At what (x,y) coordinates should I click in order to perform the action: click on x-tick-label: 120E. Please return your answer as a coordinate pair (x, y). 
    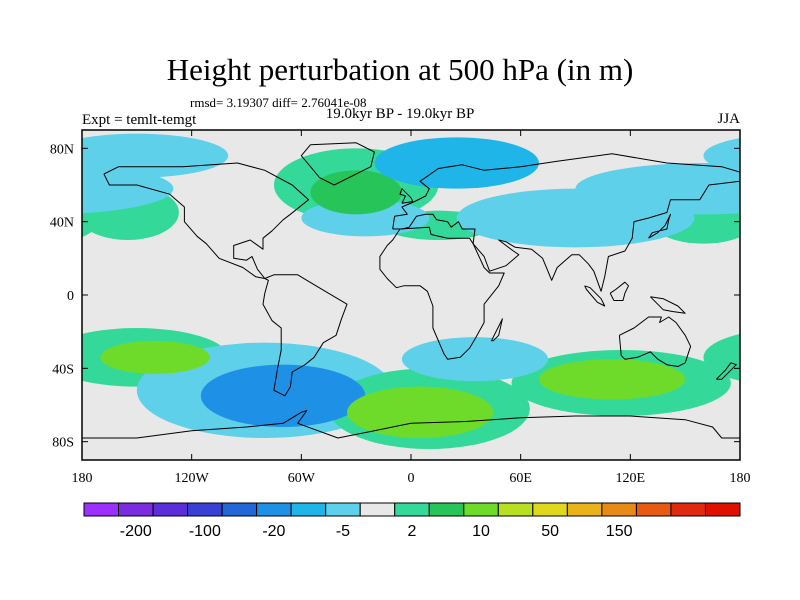
    Looking at the image, I should click on (631, 478).